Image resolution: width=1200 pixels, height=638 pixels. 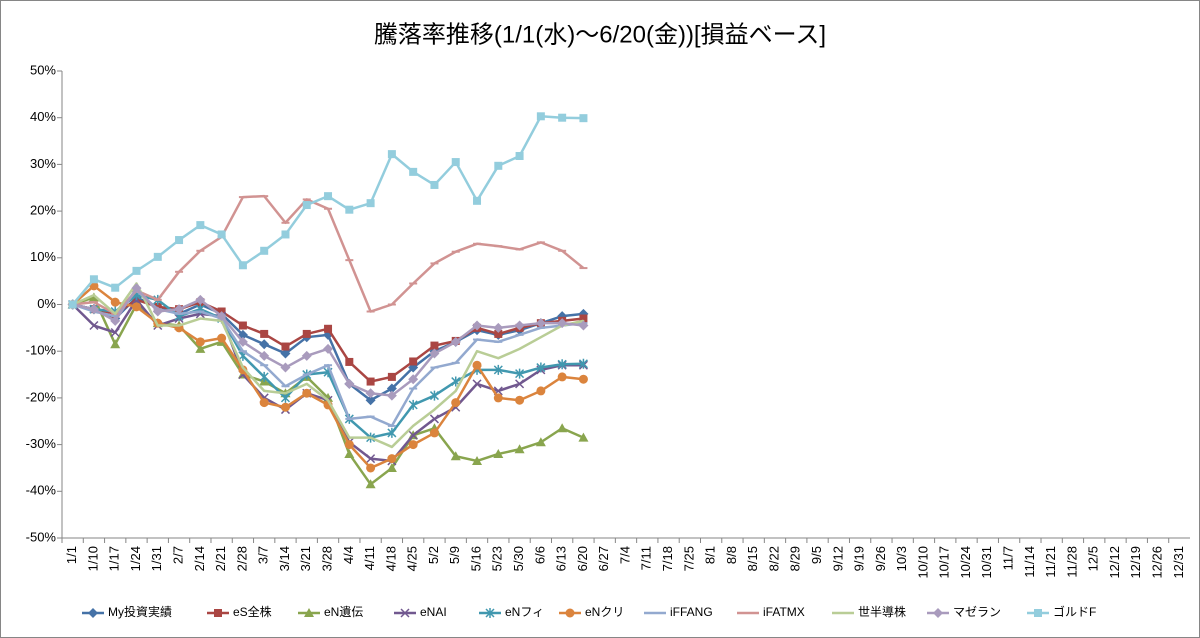 What do you see at coordinates (688, 558) in the screenshot?
I see `x-tick-label: 7/25` at bounding box center [688, 558].